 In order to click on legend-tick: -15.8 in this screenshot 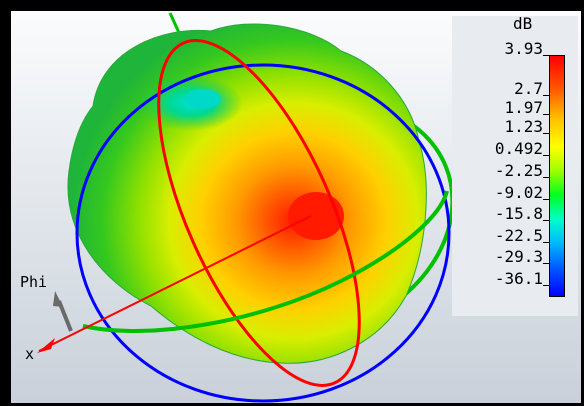, I will do `click(518, 213)`.